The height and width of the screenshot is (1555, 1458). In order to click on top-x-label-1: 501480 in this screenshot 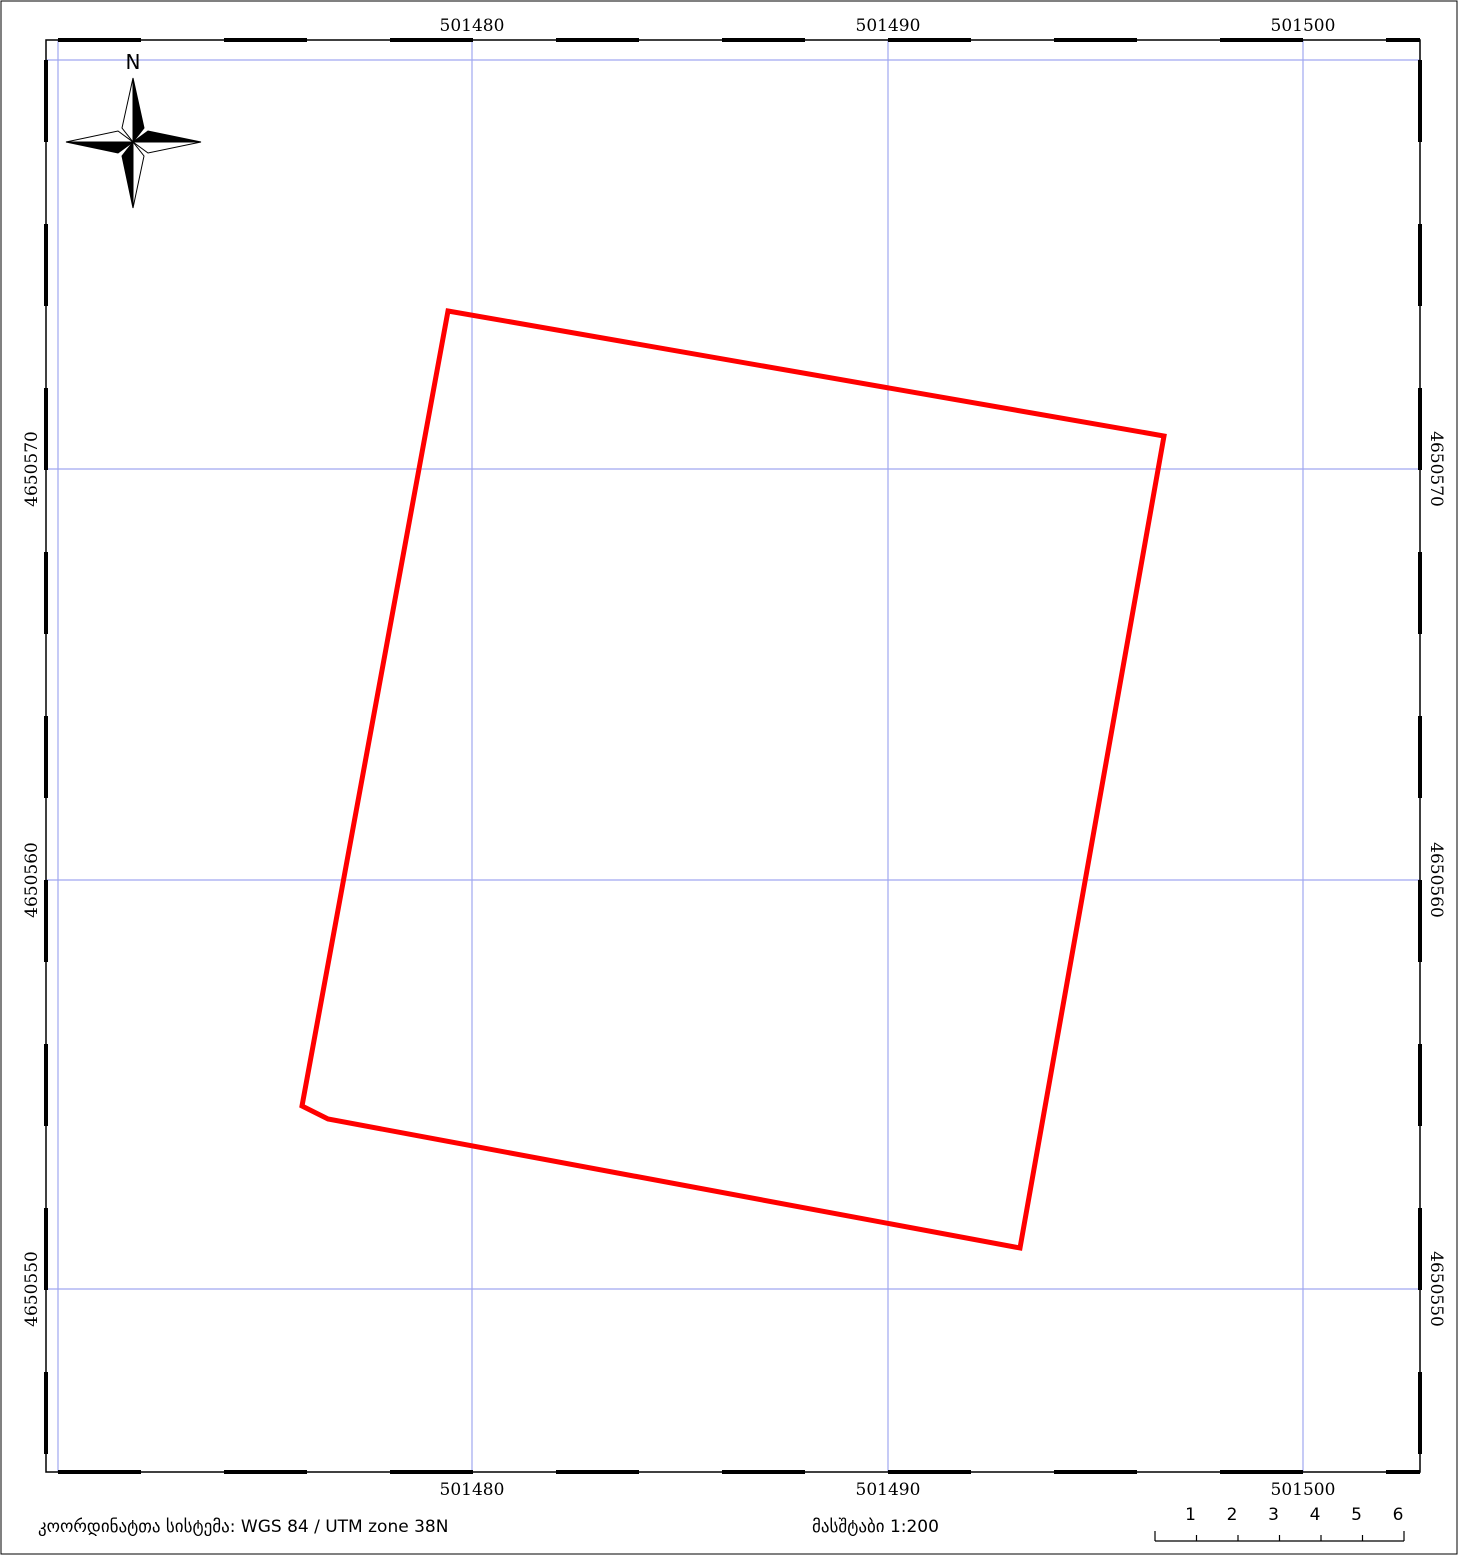, I will do `click(472, 26)`.